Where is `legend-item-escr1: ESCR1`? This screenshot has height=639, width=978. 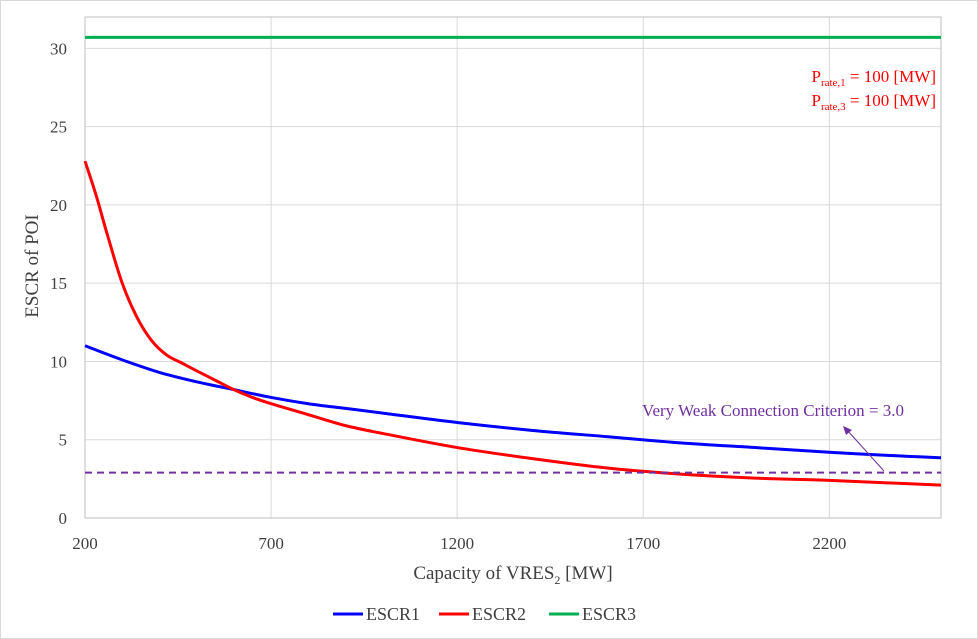
legend-item-escr1: ESCR1 is located at coordinates (376, 614).